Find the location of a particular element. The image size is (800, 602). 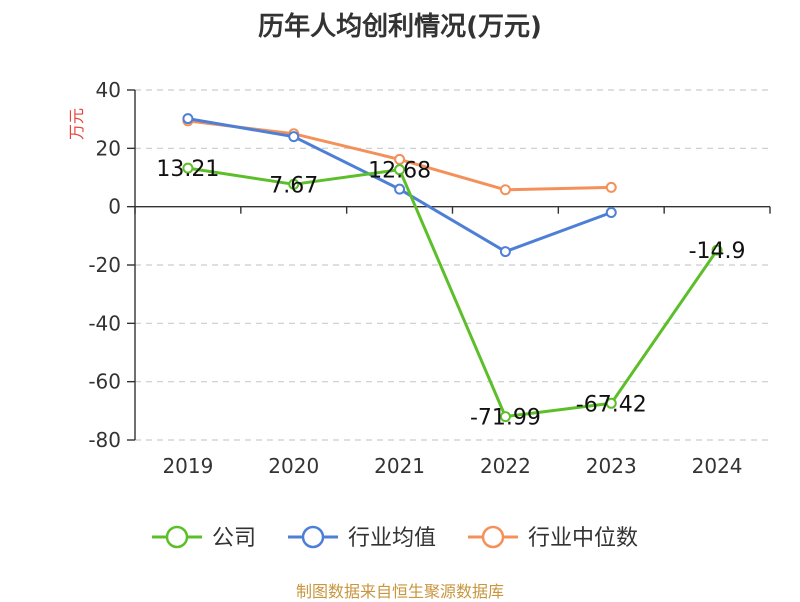

legend-label: 行业中位数 is located at coordinates (583, 538).